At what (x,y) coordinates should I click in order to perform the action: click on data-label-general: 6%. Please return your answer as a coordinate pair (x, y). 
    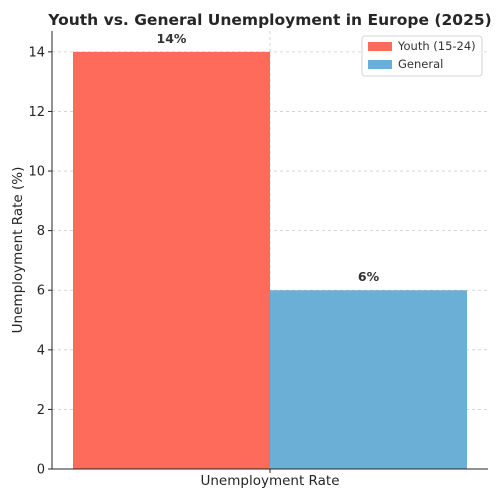
    Looking at the image, I should click on (369, 276).